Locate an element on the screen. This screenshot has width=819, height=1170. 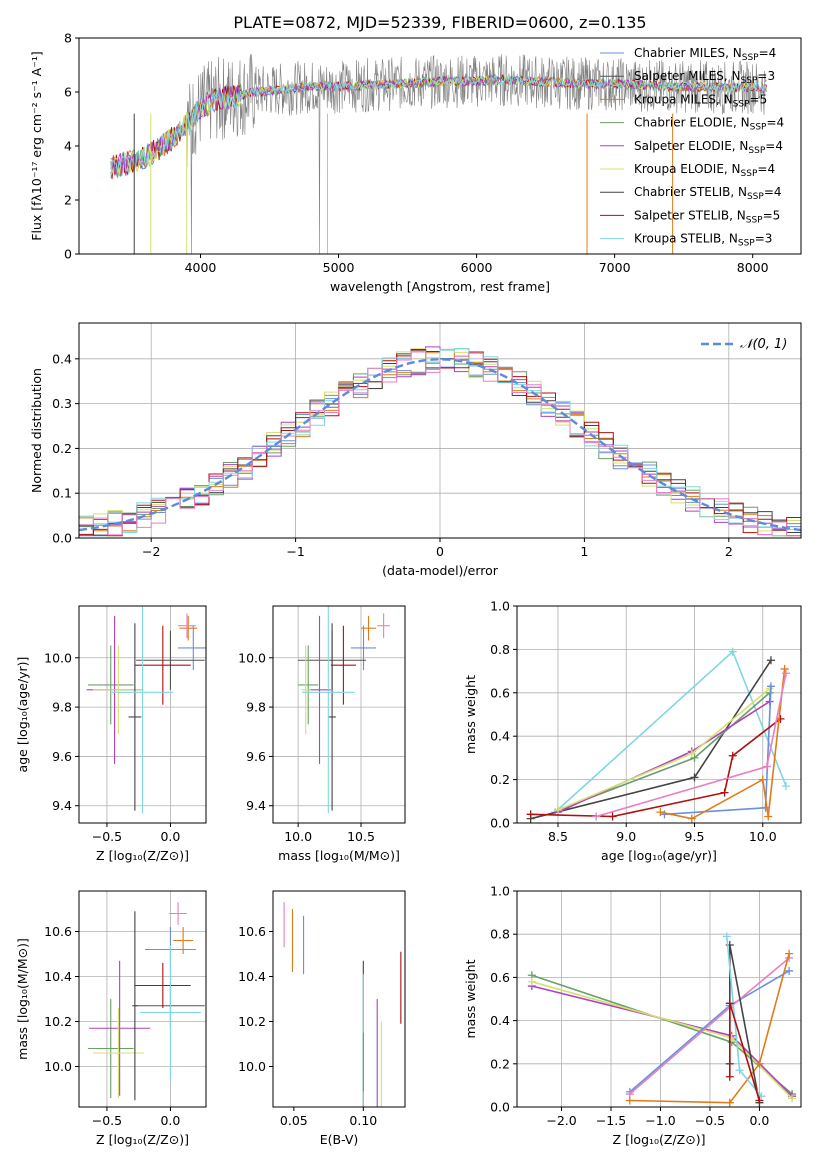
x-tick-label: 9.0 is located at coordinates (626, 836).